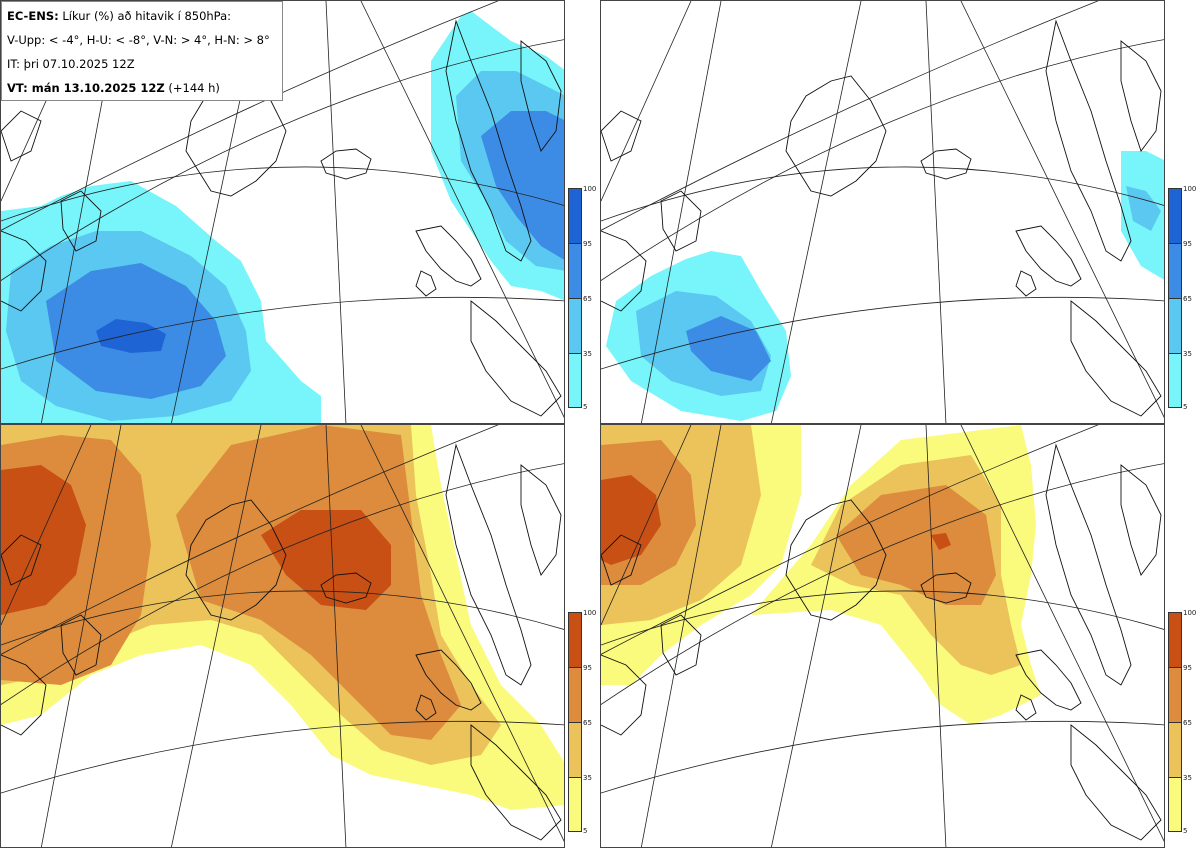 Image resolution: width=1200 pixels, height=848 pixels. I want to click on colorbar-cold-right: 100 95 65 35 5, so click(1184, 298).